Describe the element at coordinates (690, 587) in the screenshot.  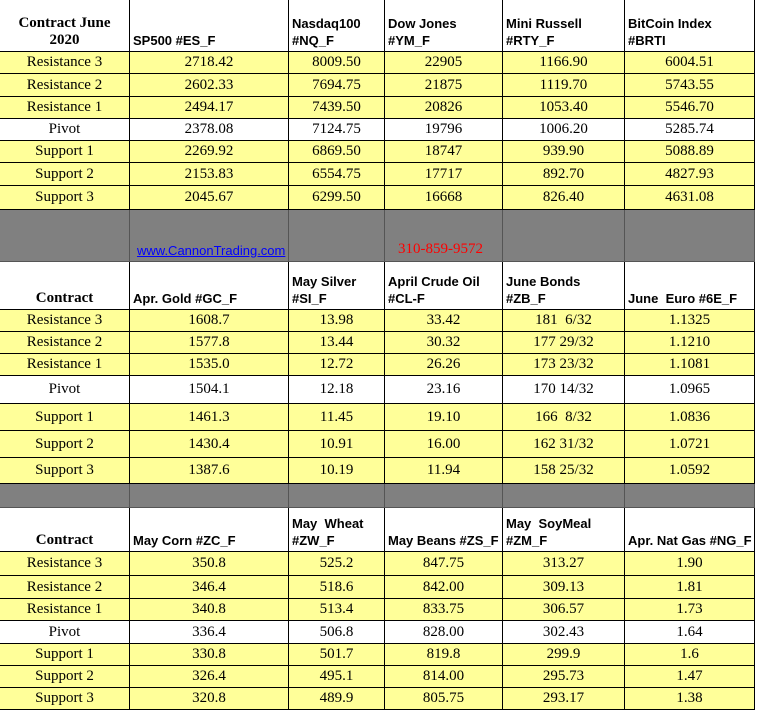
I see `value-cell: 1.81` at that location.